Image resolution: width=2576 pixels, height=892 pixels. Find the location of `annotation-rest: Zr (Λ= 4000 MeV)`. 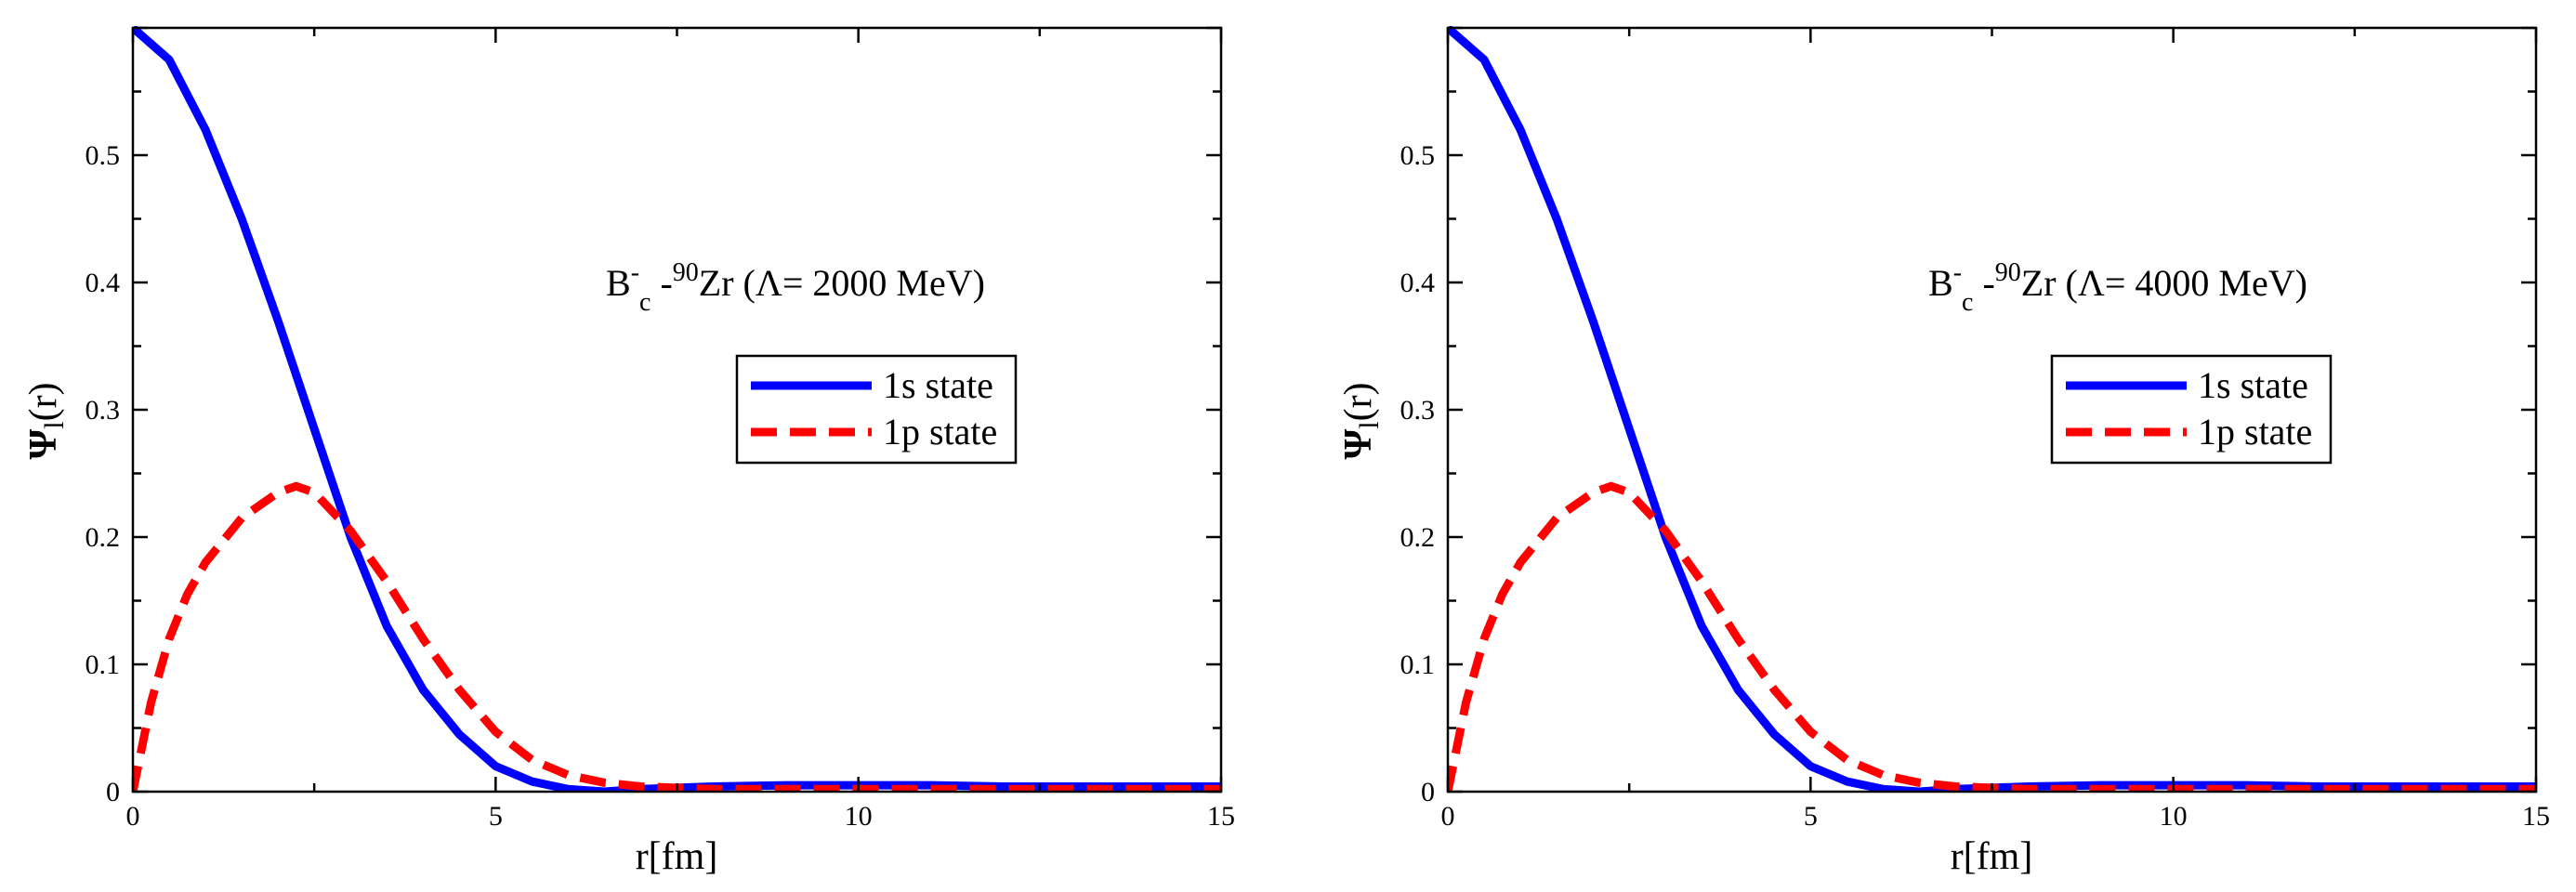

annotation-rest: Zr (Λ= 4000 MeV) is located at coordinates (2164, 283).